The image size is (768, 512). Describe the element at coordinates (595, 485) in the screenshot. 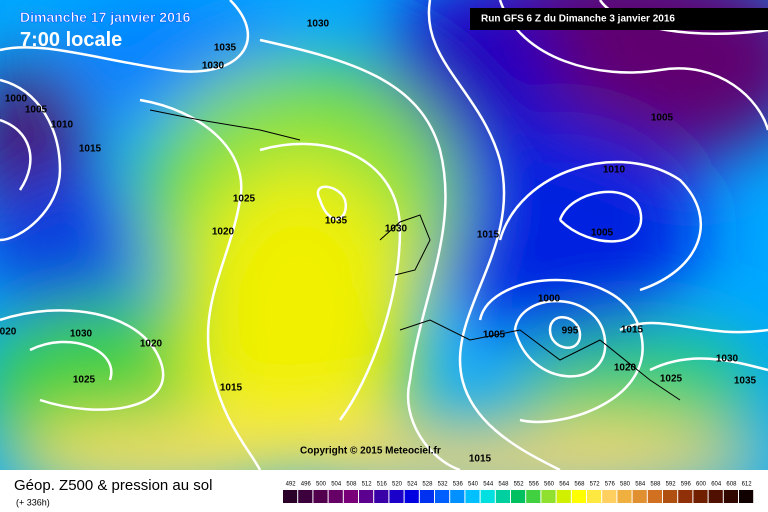

I see `legend-label: 572` at that location.